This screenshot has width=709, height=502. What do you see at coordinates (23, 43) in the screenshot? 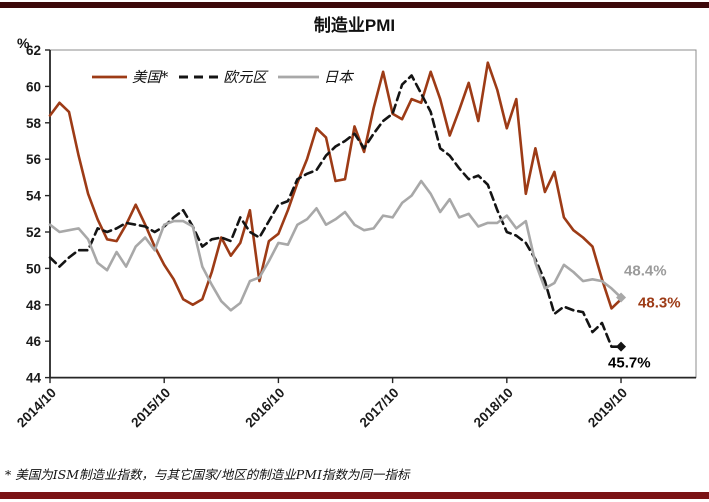
I see `y-axis-unit-label: %` at bounding box center [23, 43].